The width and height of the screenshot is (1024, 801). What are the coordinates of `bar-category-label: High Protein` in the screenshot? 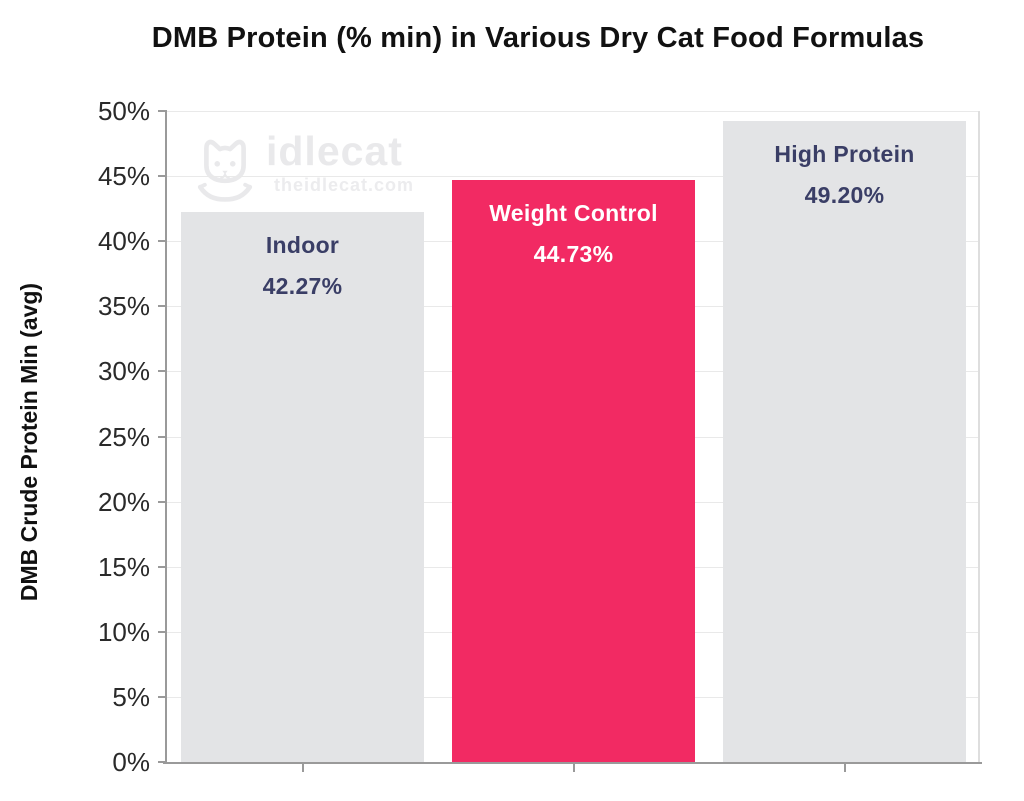 It's located at (844, 154).